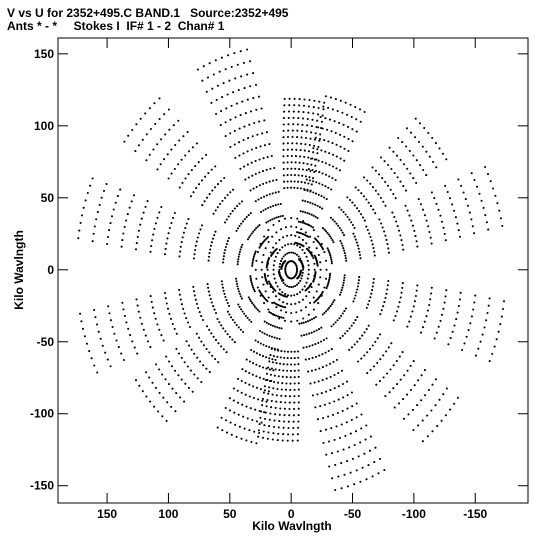 Image resolution: width=540 pixels, height=541 pixels. What do you see at coordinates (42, 414) in the screenshot?
I see `y-tick-label: -100` at bounding box center [42, 414].